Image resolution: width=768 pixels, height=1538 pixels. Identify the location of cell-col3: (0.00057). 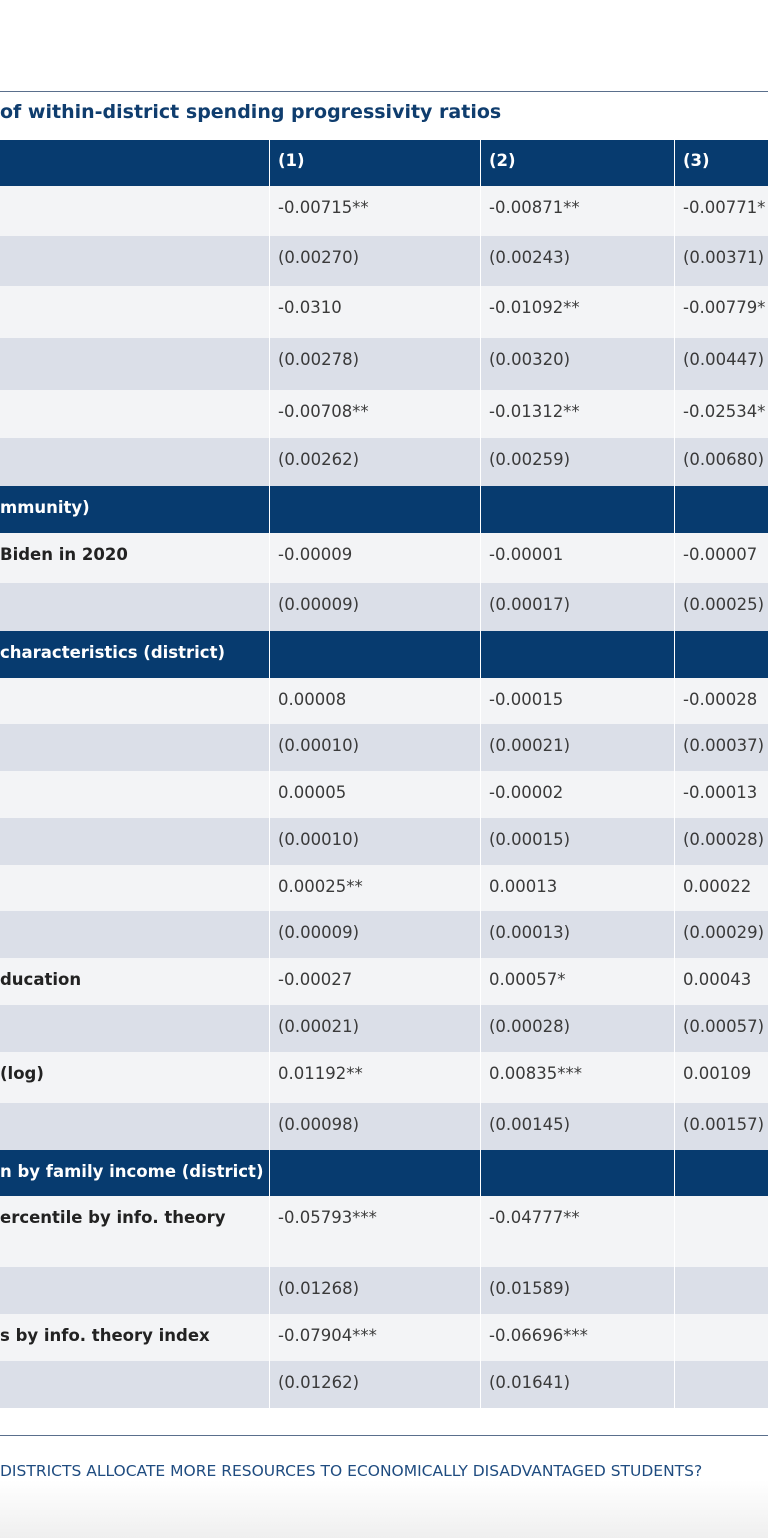
(721, 1028).